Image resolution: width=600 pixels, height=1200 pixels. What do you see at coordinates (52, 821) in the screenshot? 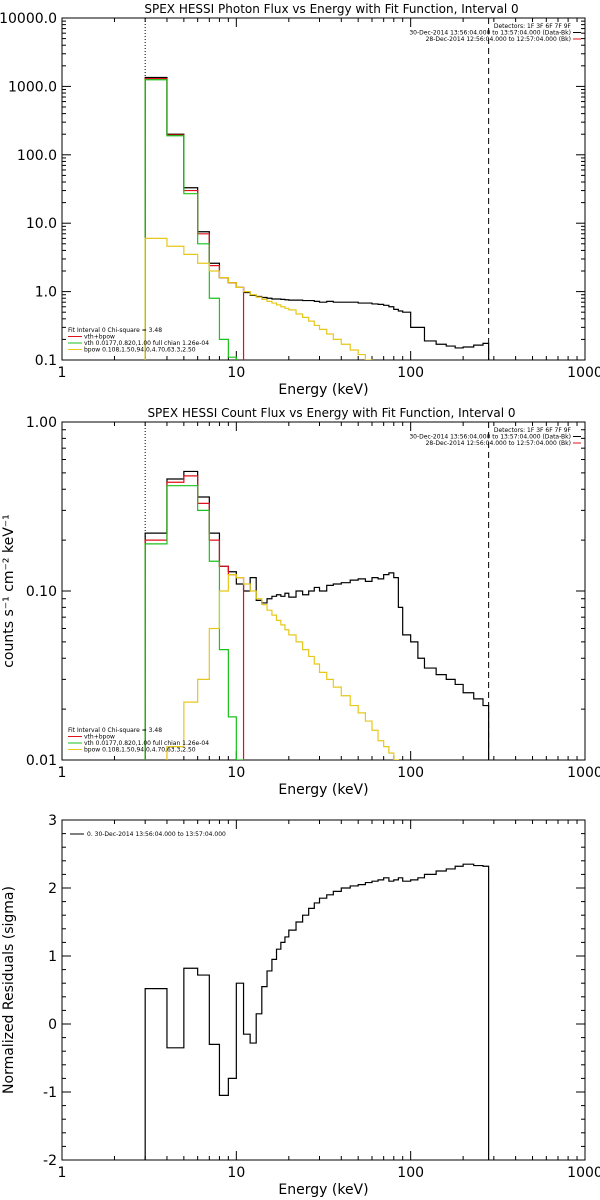
I see `y-tick-label: 3` at bounding box center [52, 821].